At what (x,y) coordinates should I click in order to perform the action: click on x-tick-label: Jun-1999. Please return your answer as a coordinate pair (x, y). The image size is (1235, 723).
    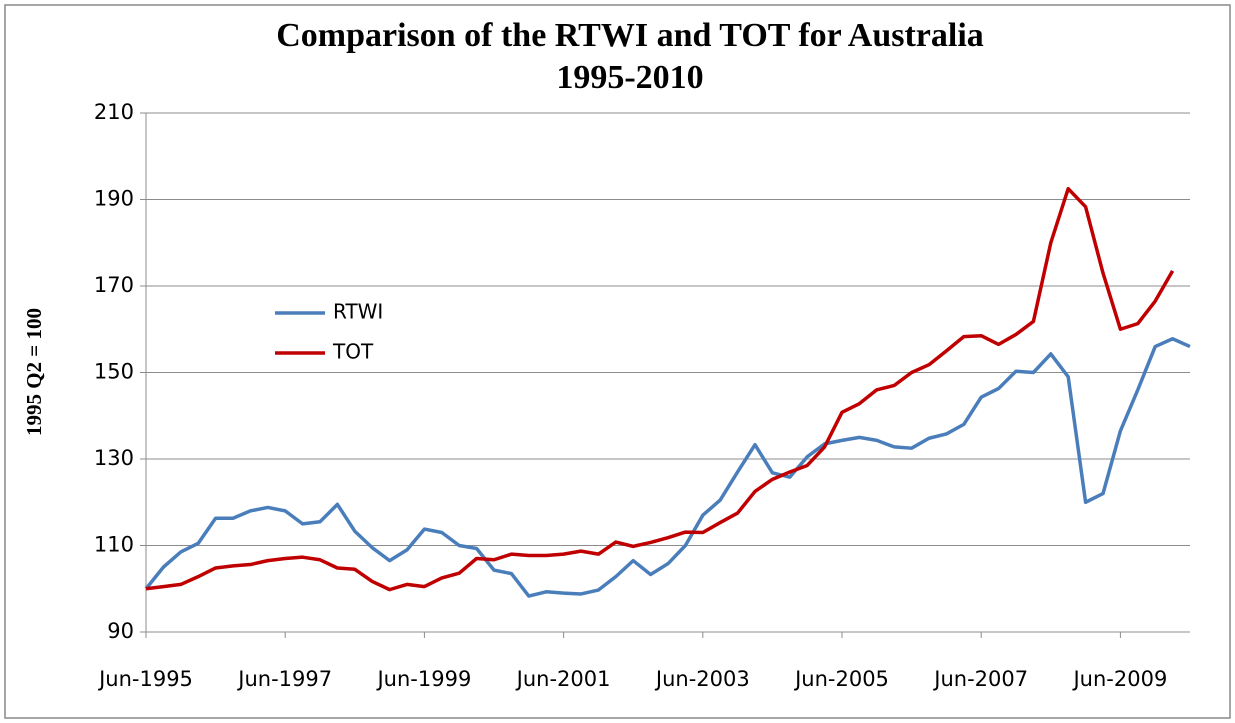
    Looking at the image, I should click on (423, 679).